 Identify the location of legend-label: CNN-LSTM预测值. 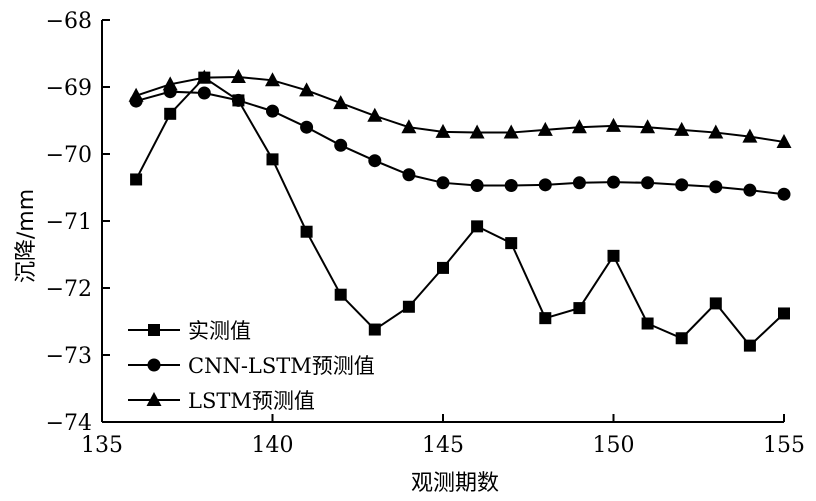
(281, 366).